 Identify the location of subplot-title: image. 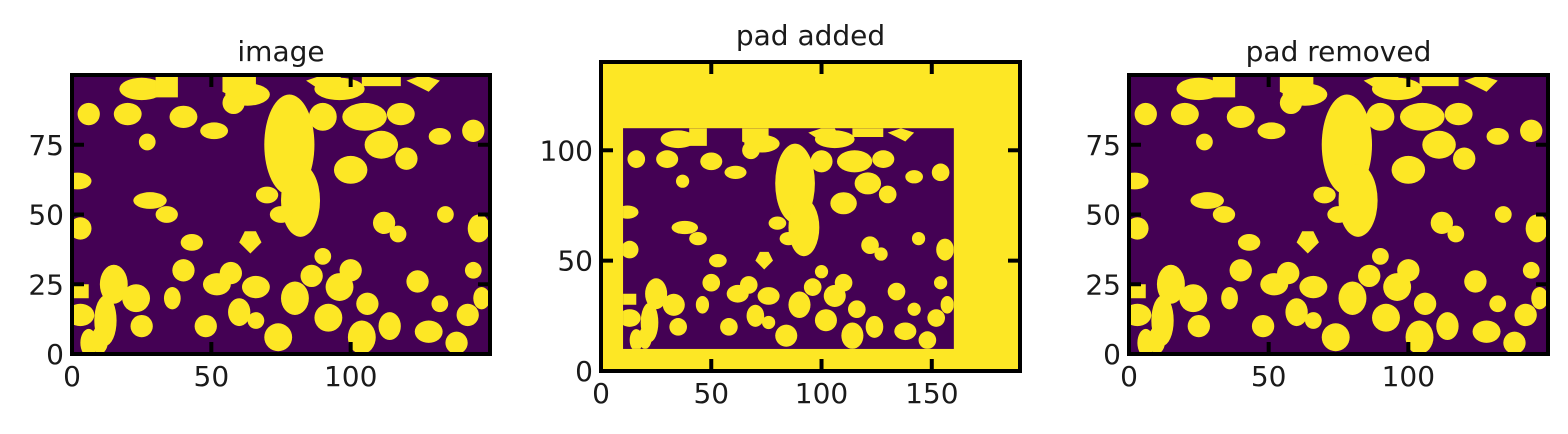
(280, 51).